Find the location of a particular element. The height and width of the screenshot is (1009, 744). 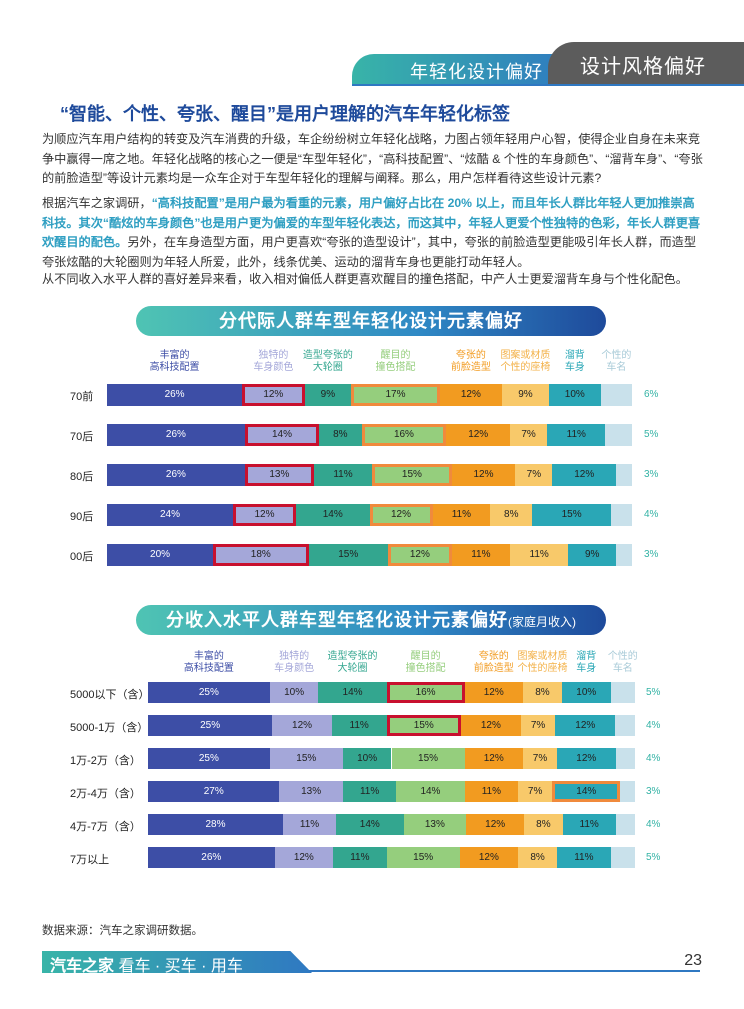

chart1-bar-segment: 8% is located at coordinates (340, 435).